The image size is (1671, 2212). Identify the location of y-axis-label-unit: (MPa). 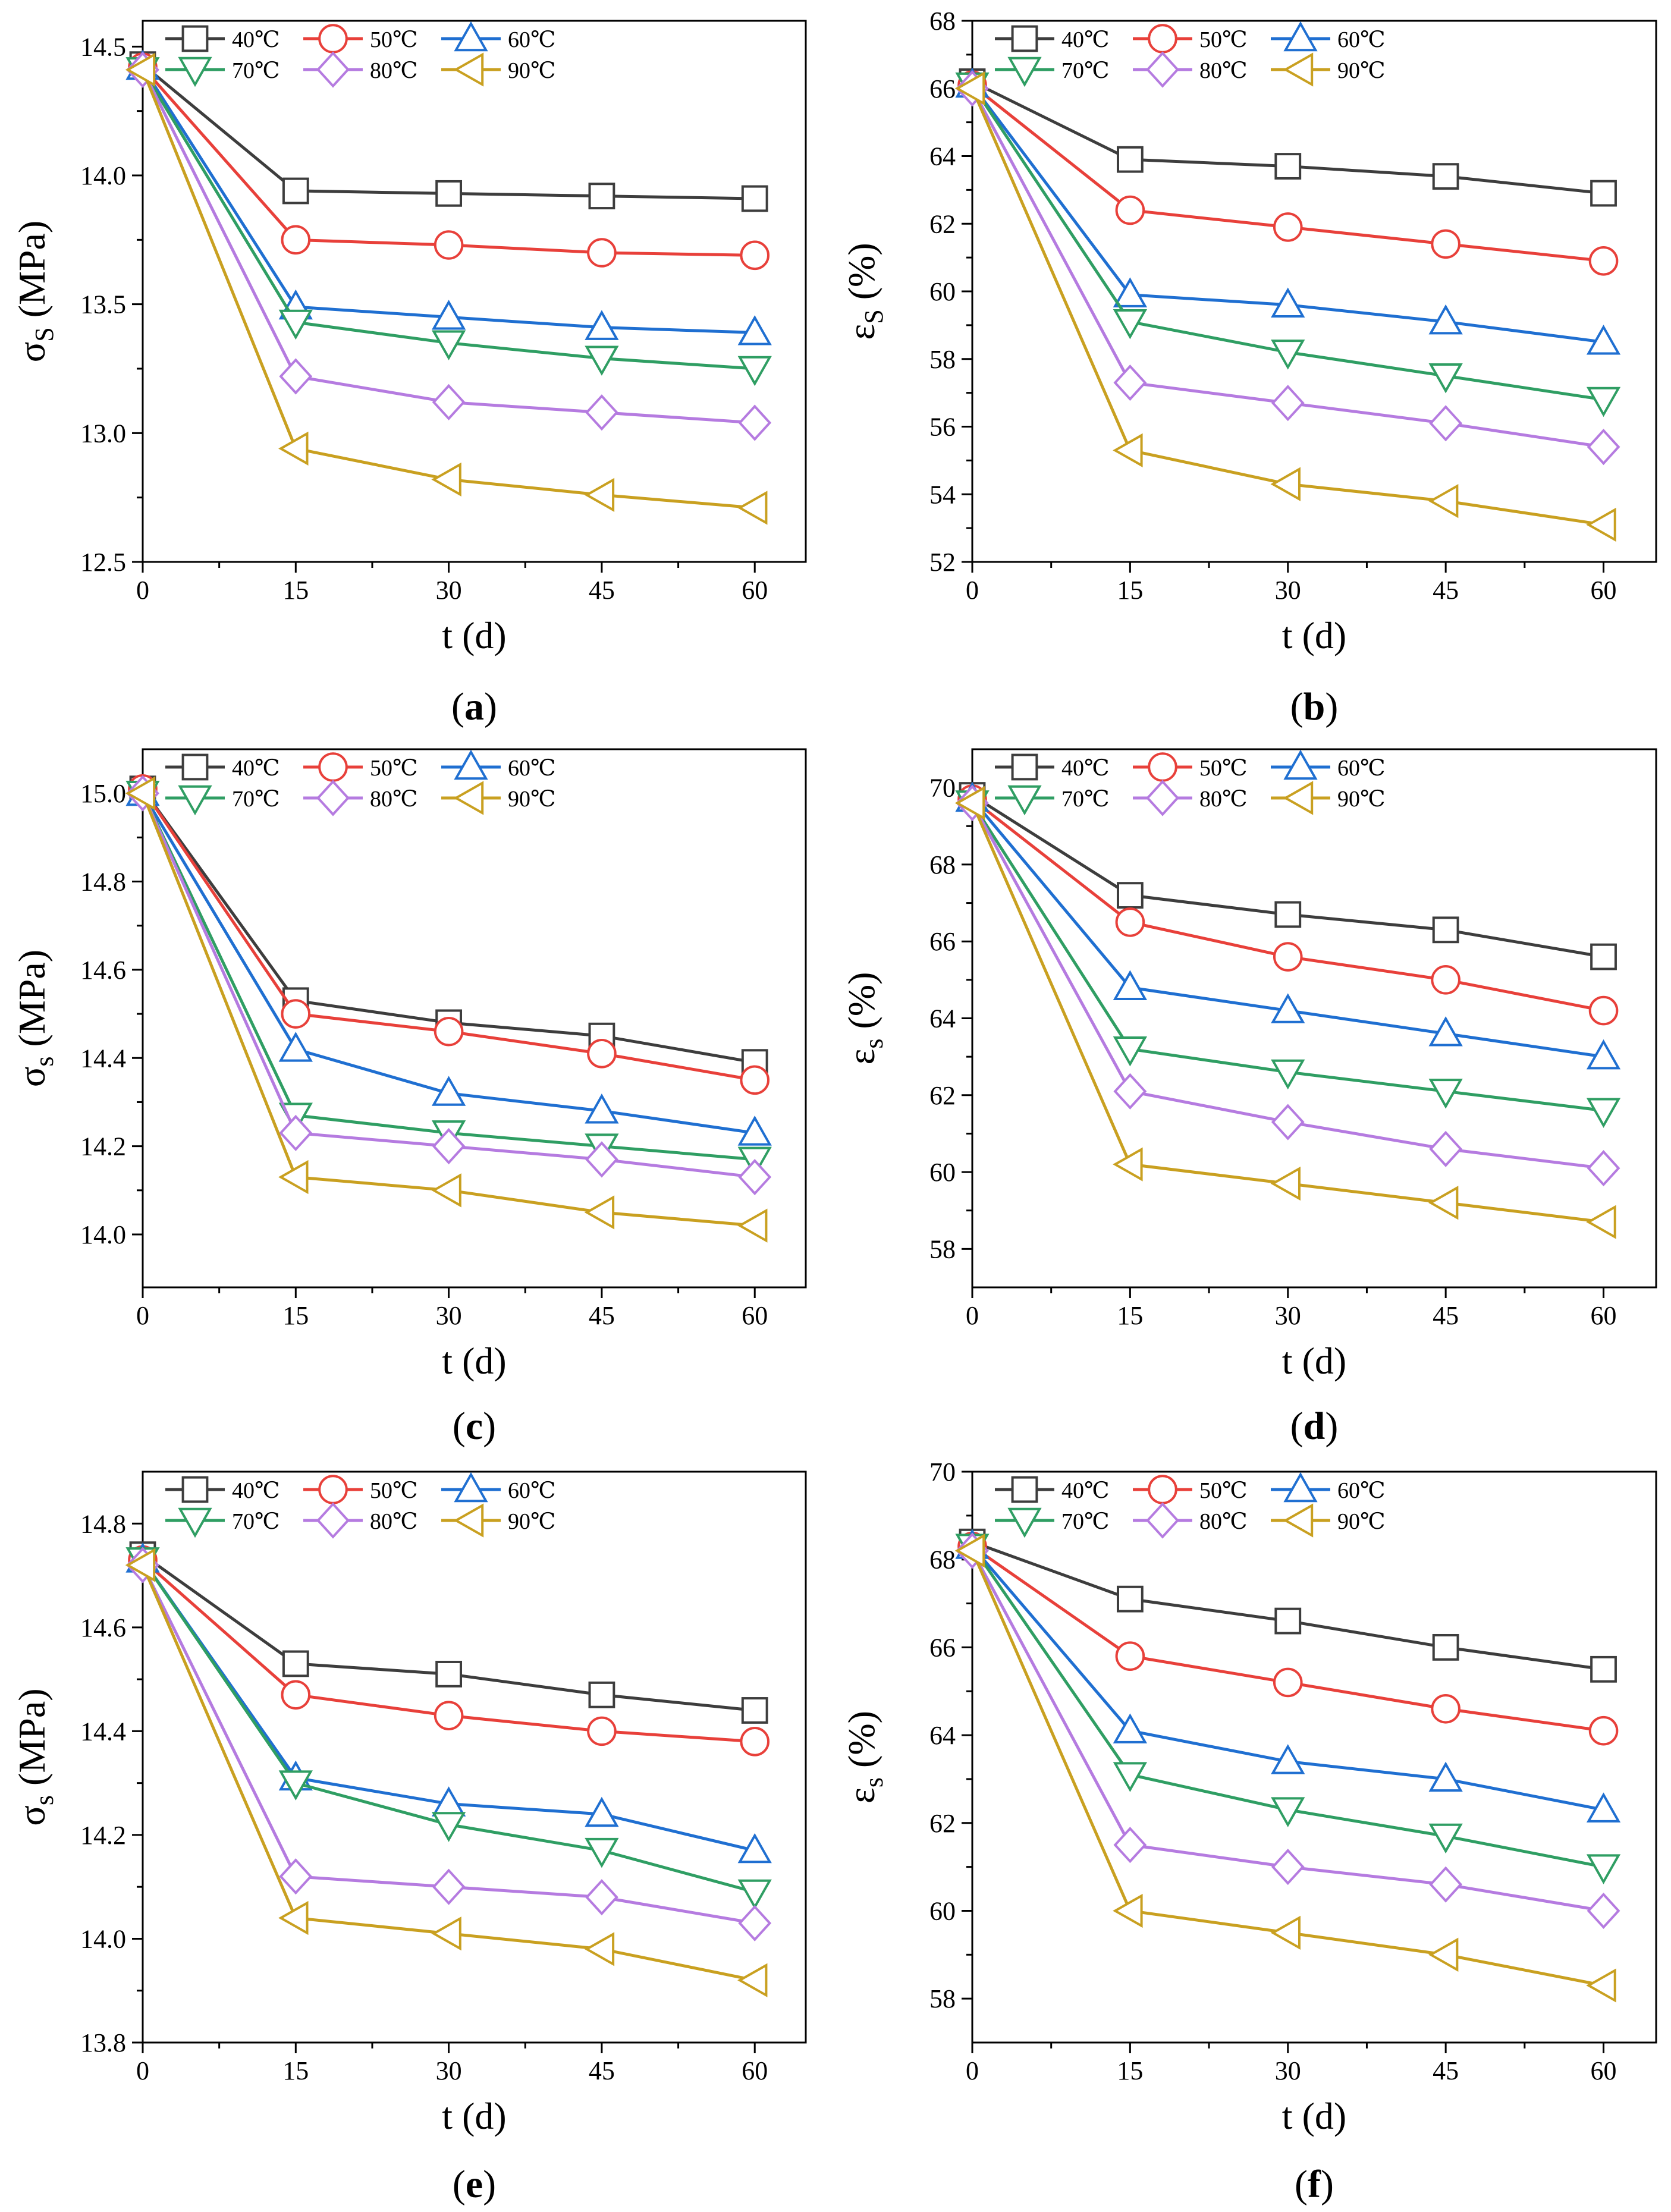
(32, 1741).